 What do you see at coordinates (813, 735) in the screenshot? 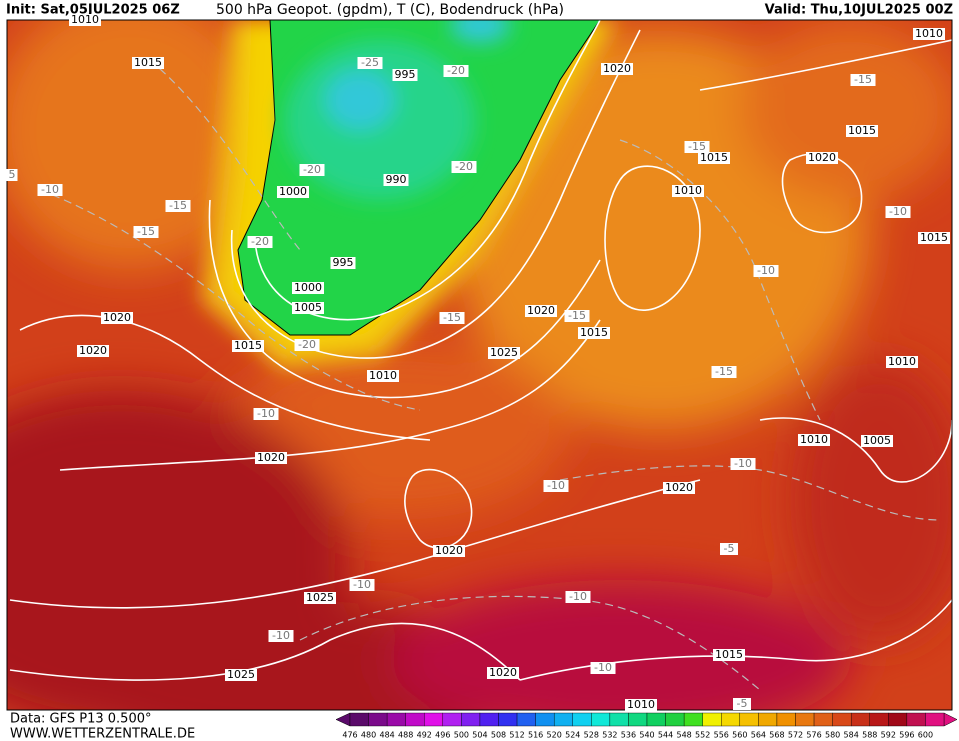
I see `colorbar-label: 576` at bounding box center [813, 735].